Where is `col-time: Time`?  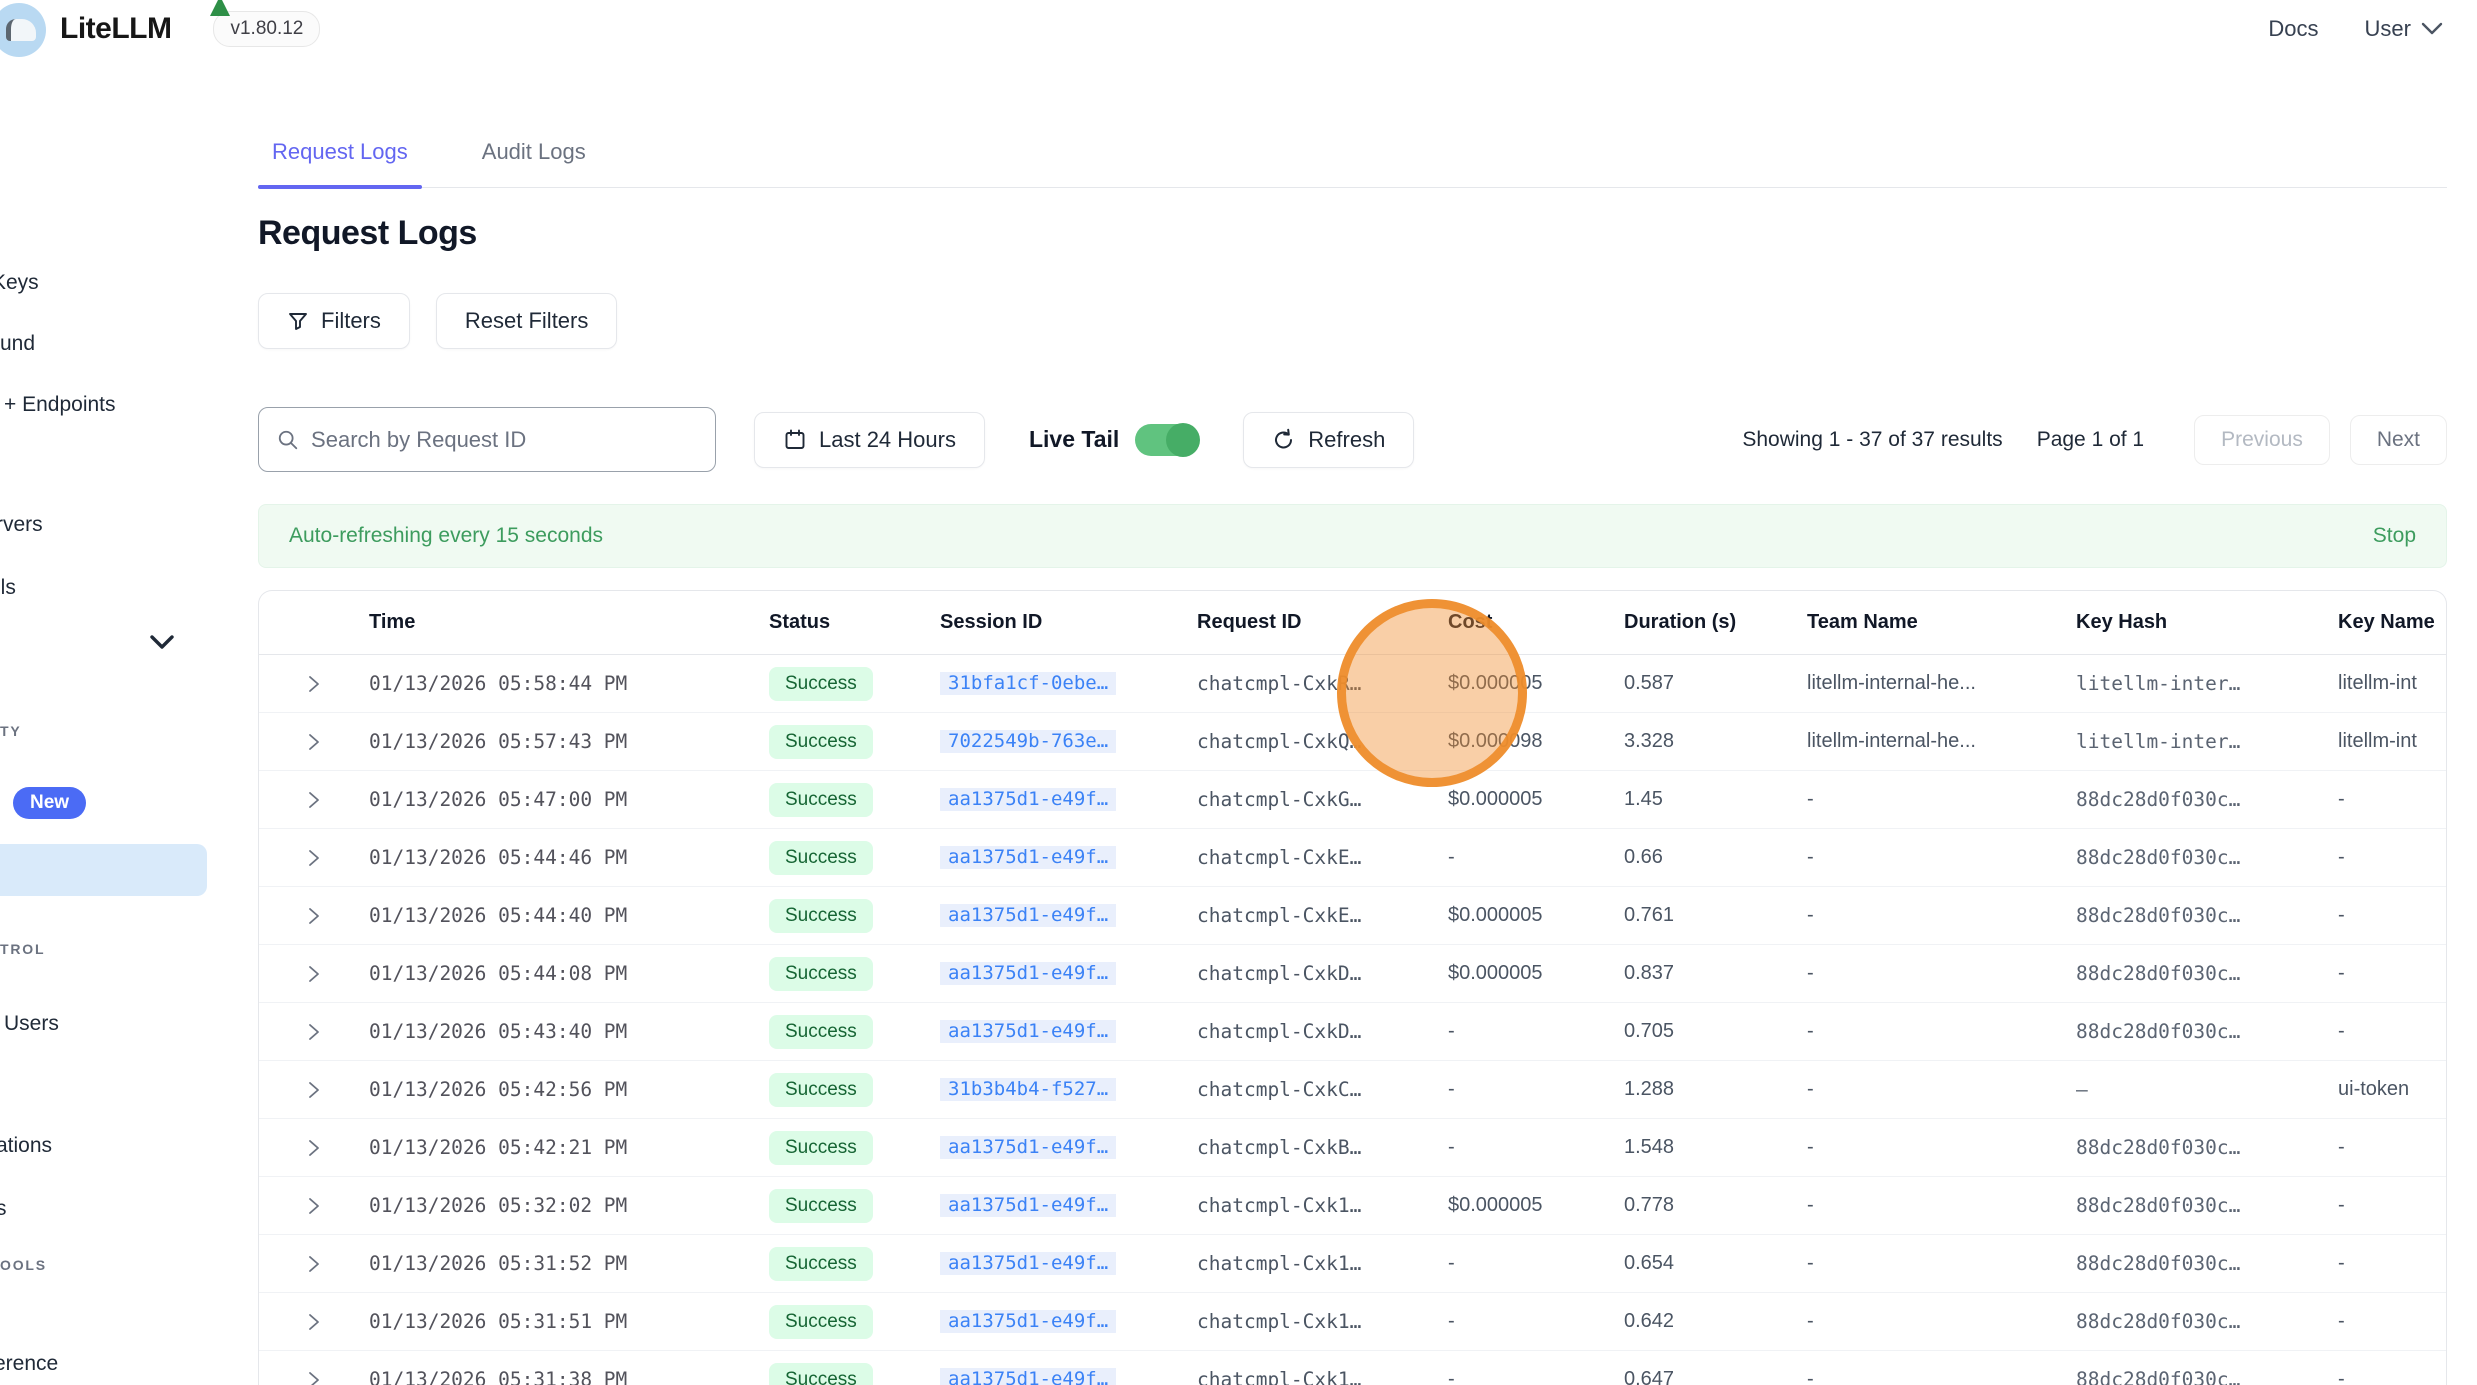 col-time: Time is located at coordinates (392, 622).